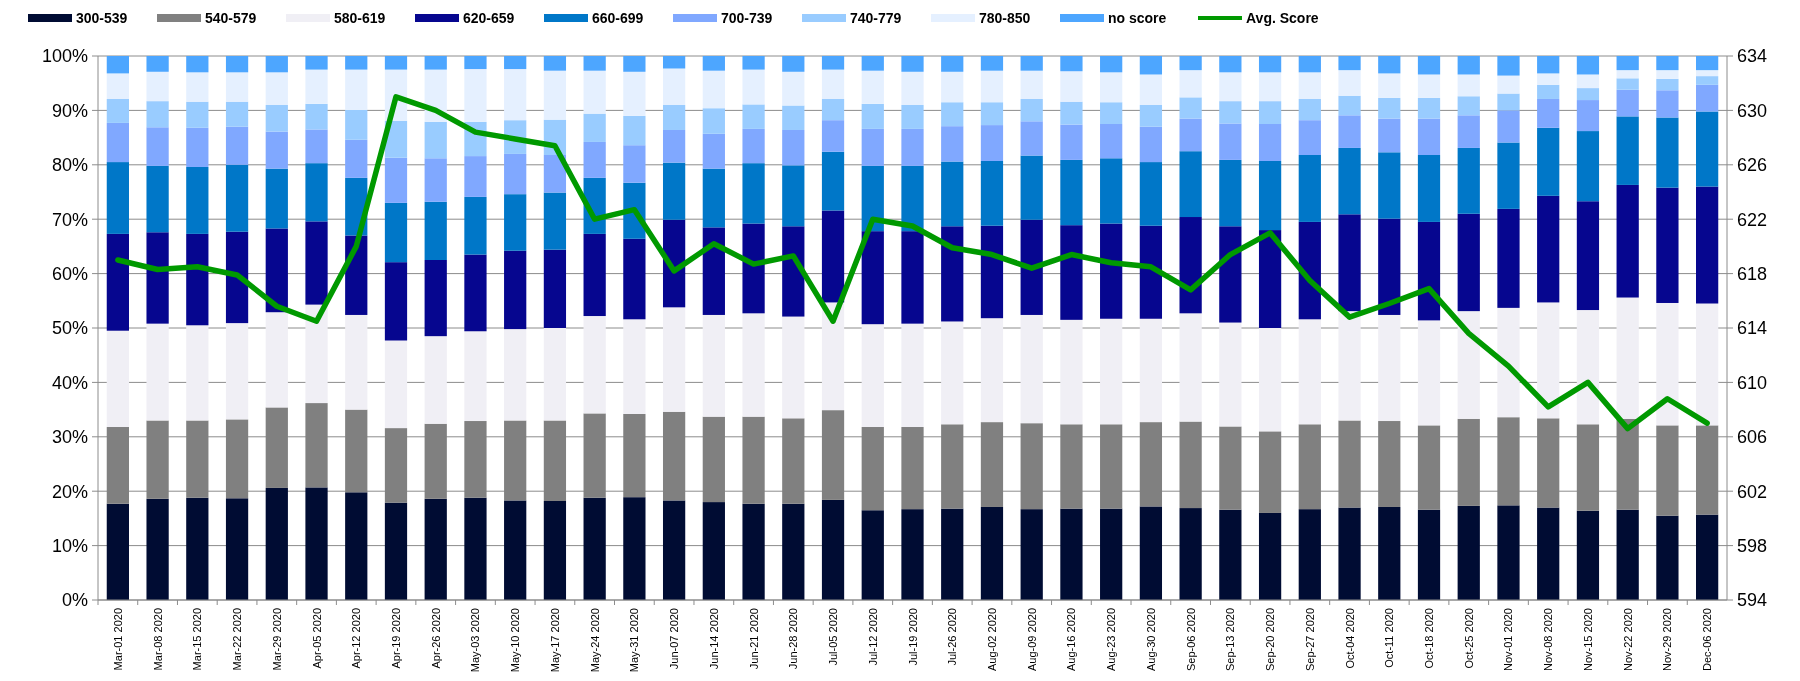 Image resolution: width=1800 pixels, height=681 pixels. What do you see at coordinates (872, 637) in the screenshot?
I see `x-tick-label: Jul-12 2020` at bounding box center [872, 637].